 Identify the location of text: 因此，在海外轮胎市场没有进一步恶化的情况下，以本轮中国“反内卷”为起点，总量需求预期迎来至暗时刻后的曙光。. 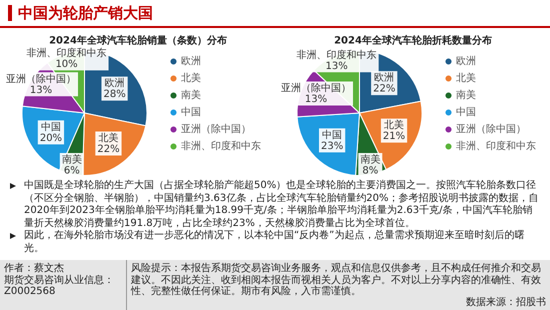
(275, 242).